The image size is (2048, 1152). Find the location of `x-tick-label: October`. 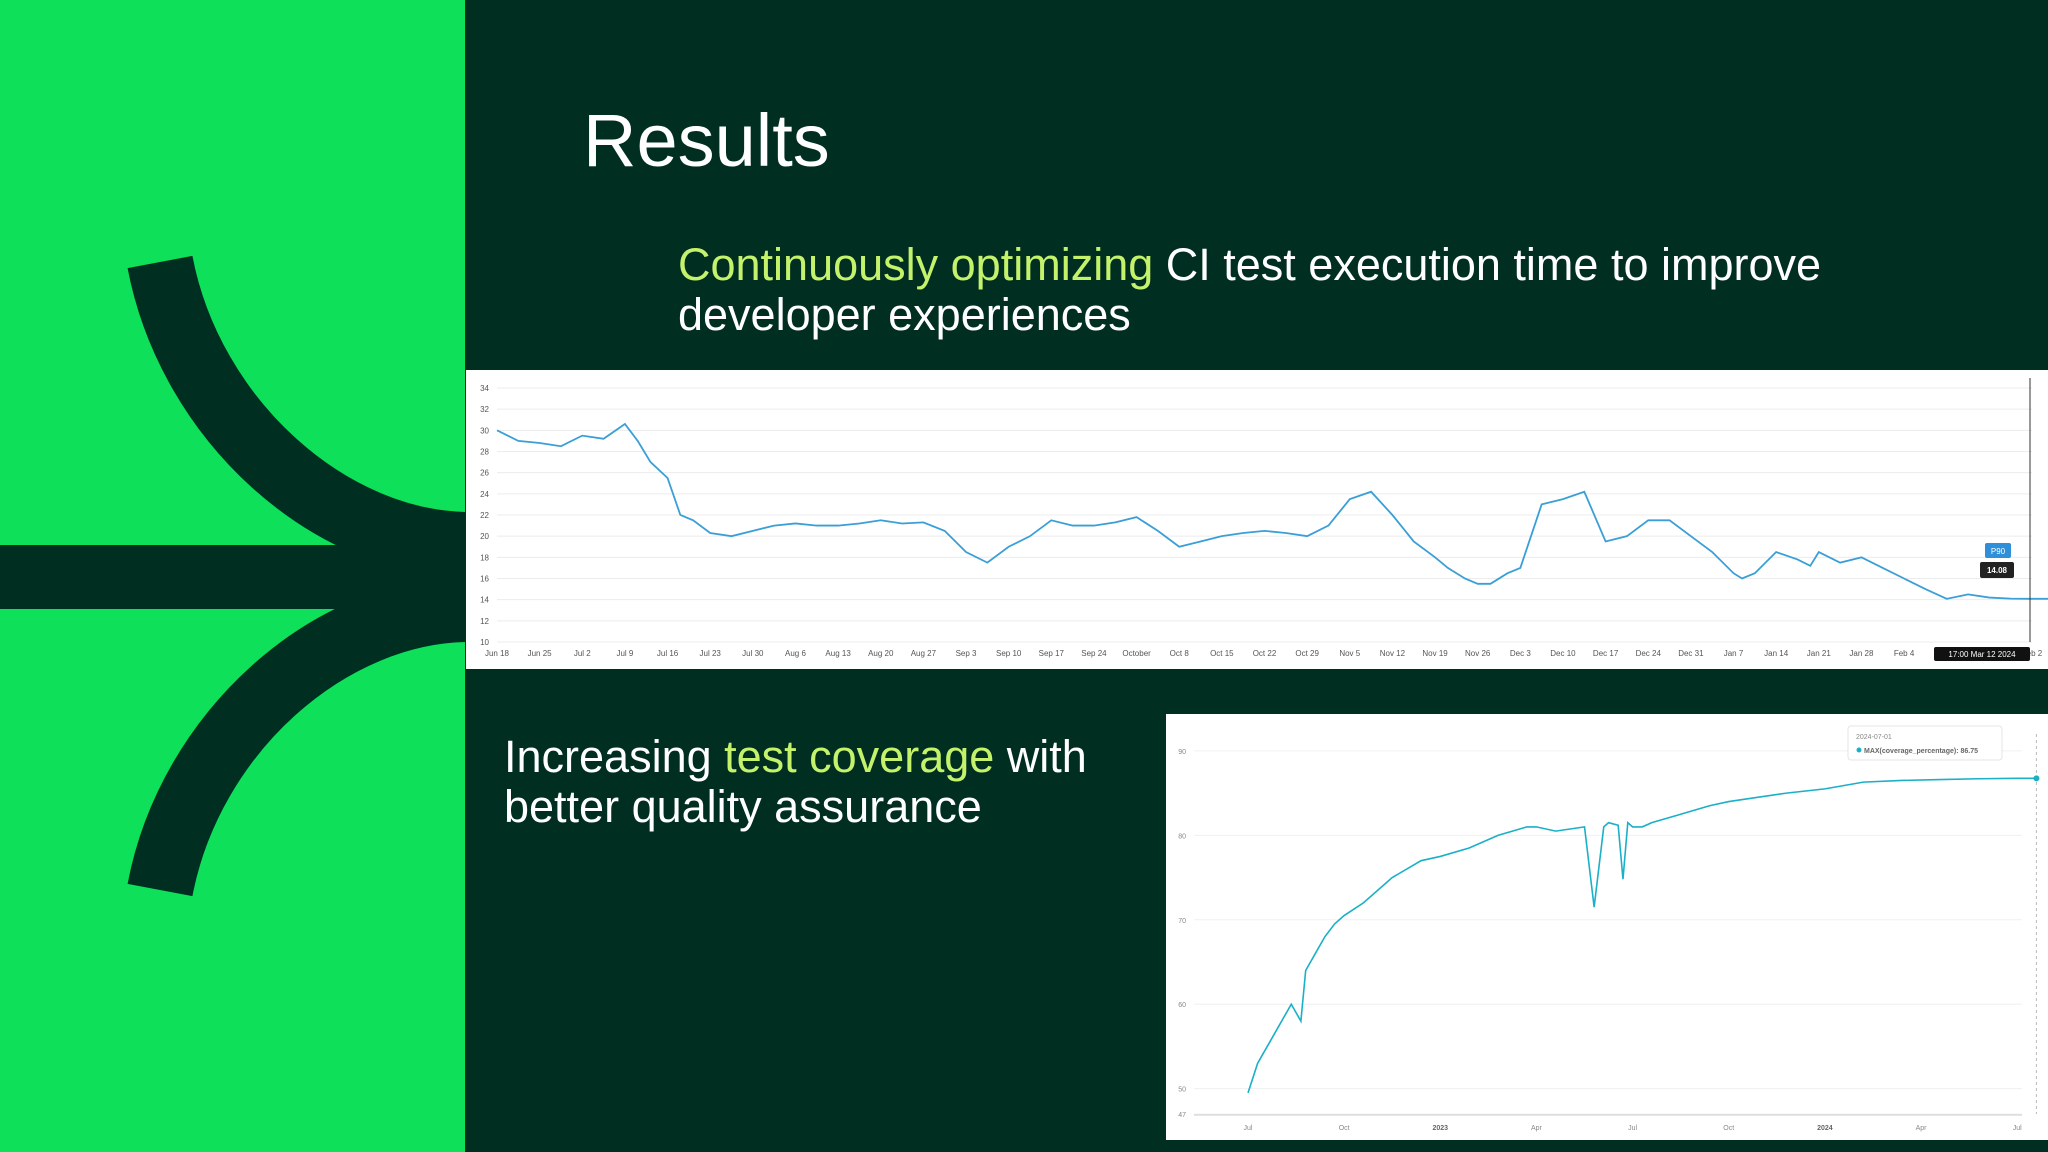

x-tick-label: October is located at coordinates (1136, 653).